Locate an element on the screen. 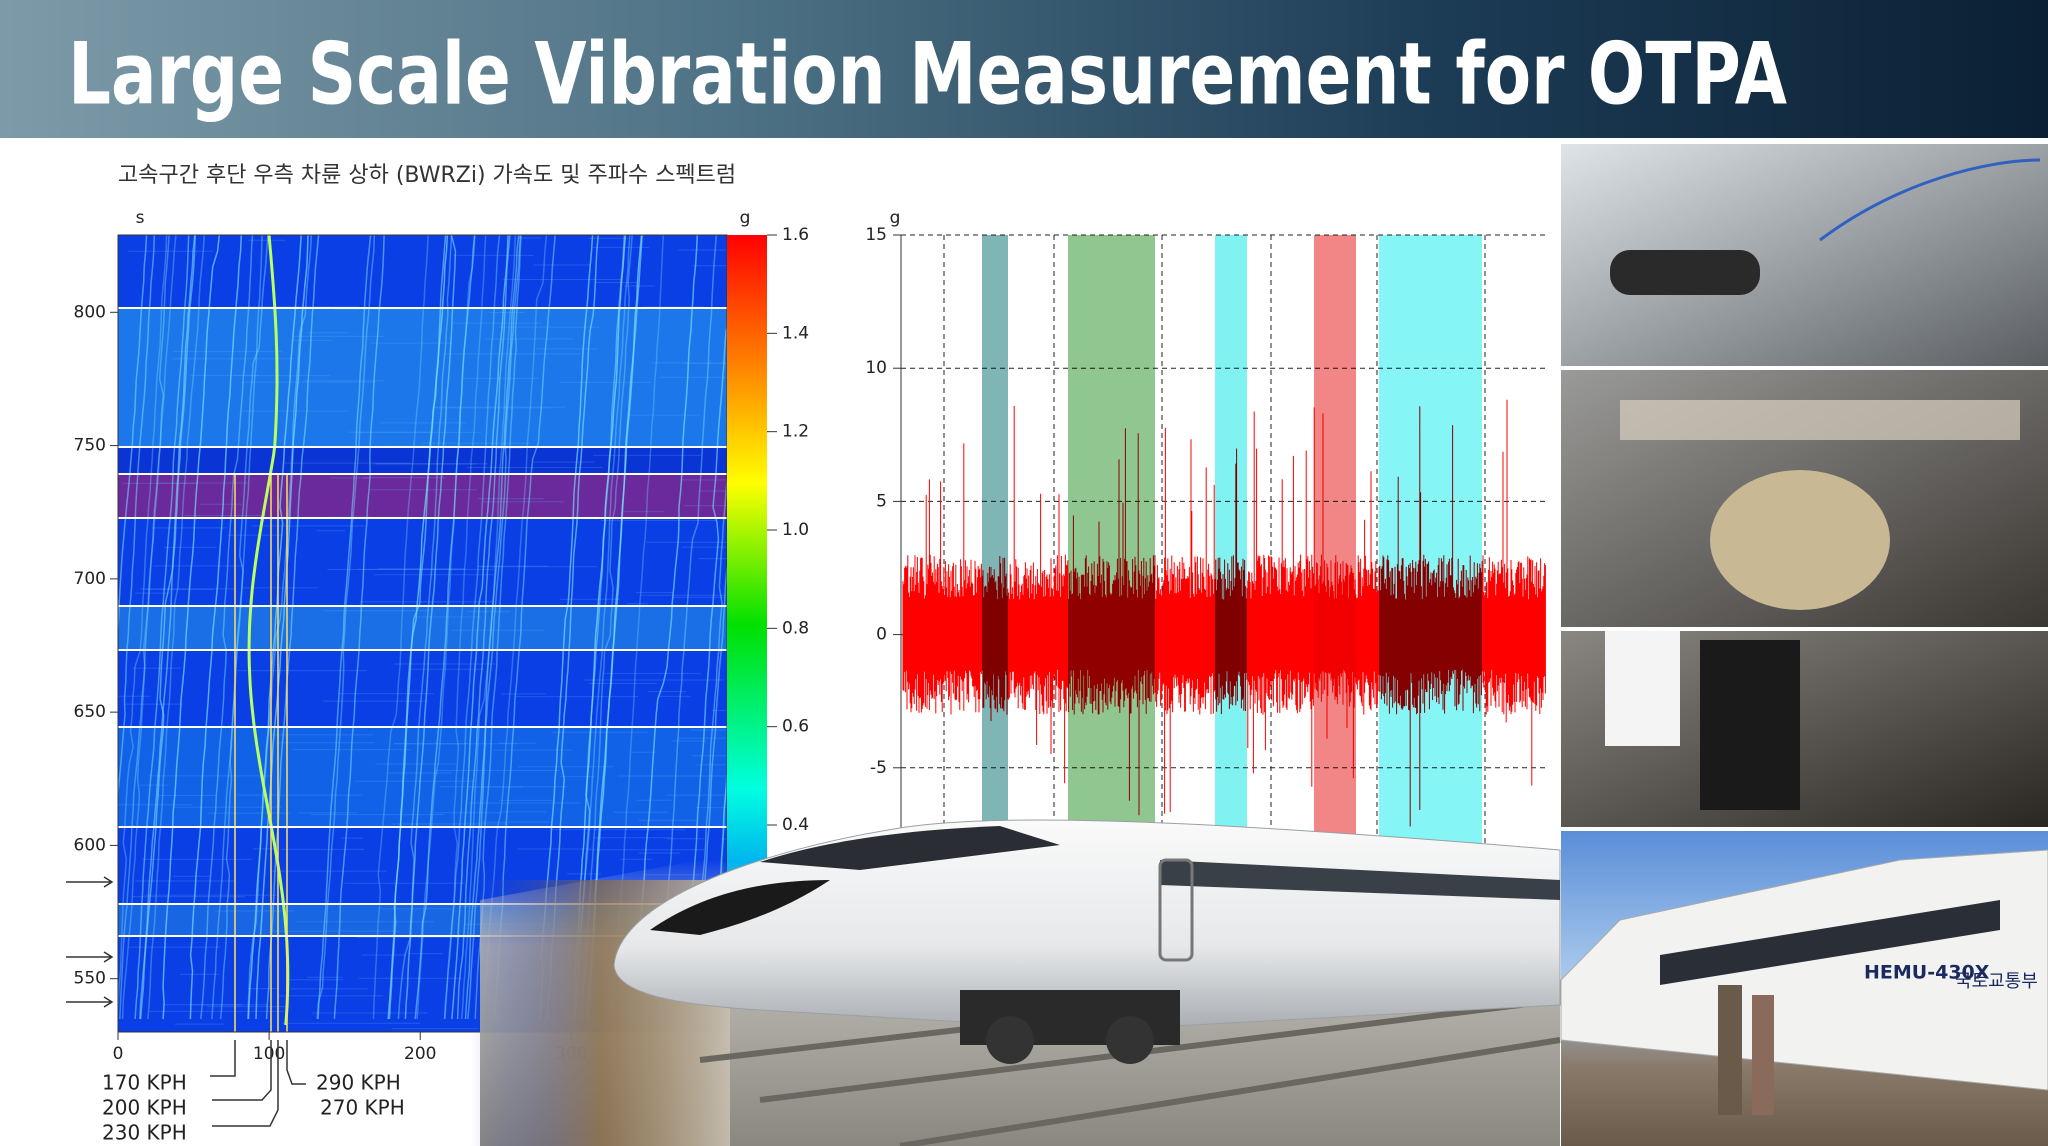 The width and height of the screenshot is (2048, 1146). speed-annotation: 200 KPH is located at coordinates (144, 1108).